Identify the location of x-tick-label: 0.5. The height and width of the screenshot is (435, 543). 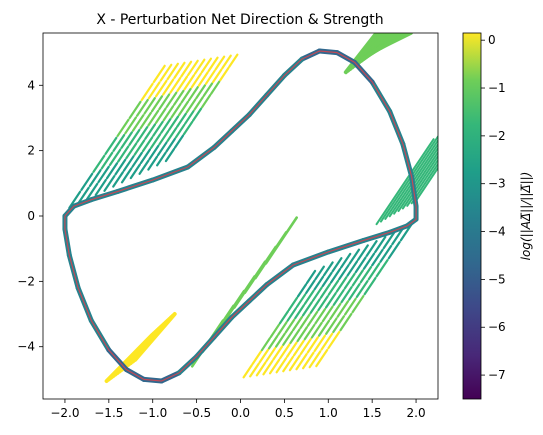
(284, 413).